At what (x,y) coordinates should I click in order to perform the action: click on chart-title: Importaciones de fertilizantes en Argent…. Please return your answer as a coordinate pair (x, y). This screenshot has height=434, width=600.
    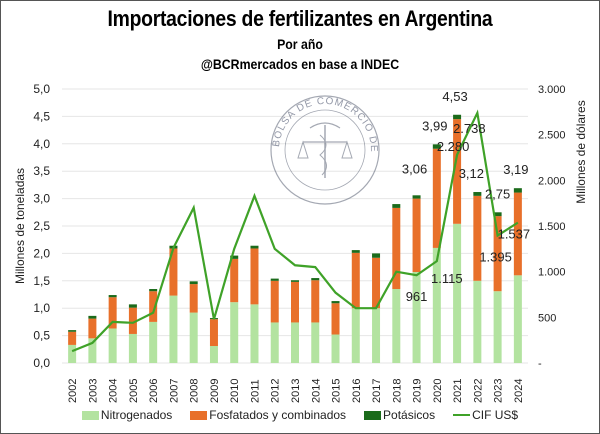
    Looking at the image, I should click on (300, 18).